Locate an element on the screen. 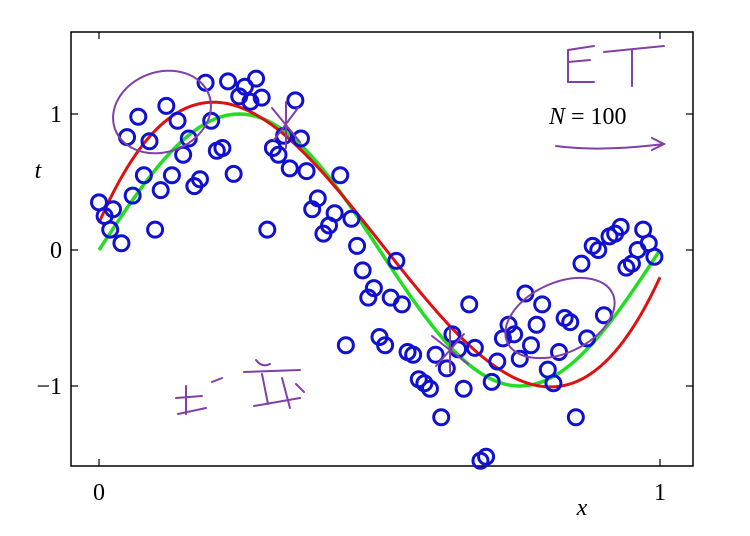 The height and width of the screenshot is (536, 750). sample-size-annotation: N = 100 is located at coordinates (587, 117).